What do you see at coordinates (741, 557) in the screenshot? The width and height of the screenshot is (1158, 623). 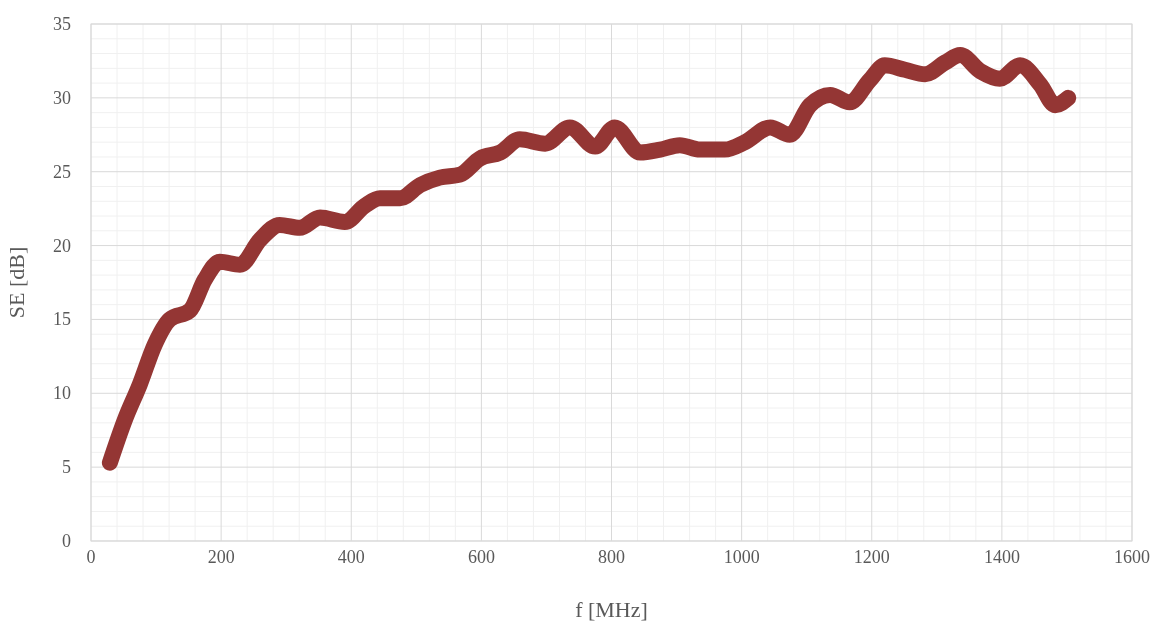 I see `x-tick-label: 1000` at bounding box center [741, 557].